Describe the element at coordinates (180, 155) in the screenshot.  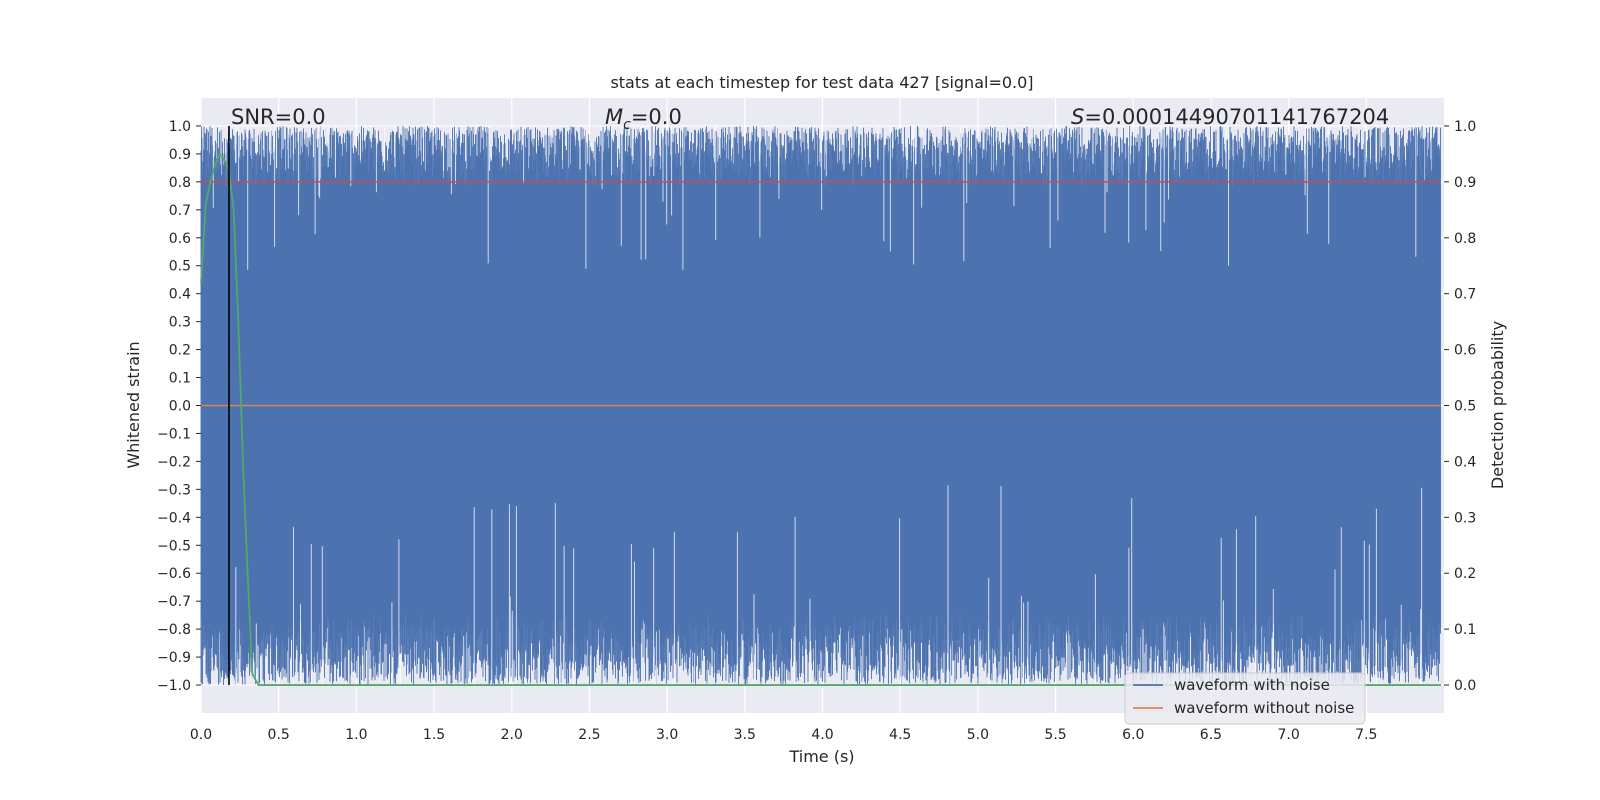
I see `y-tick-label: 0.9` at that location.